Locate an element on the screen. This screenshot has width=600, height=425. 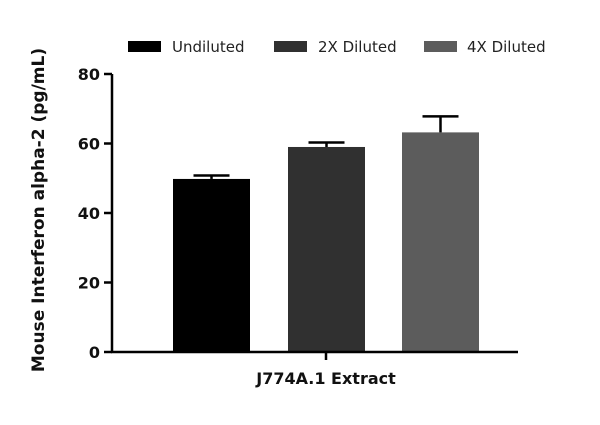
bar-2x-diluted is located at coordinates (326, 249).